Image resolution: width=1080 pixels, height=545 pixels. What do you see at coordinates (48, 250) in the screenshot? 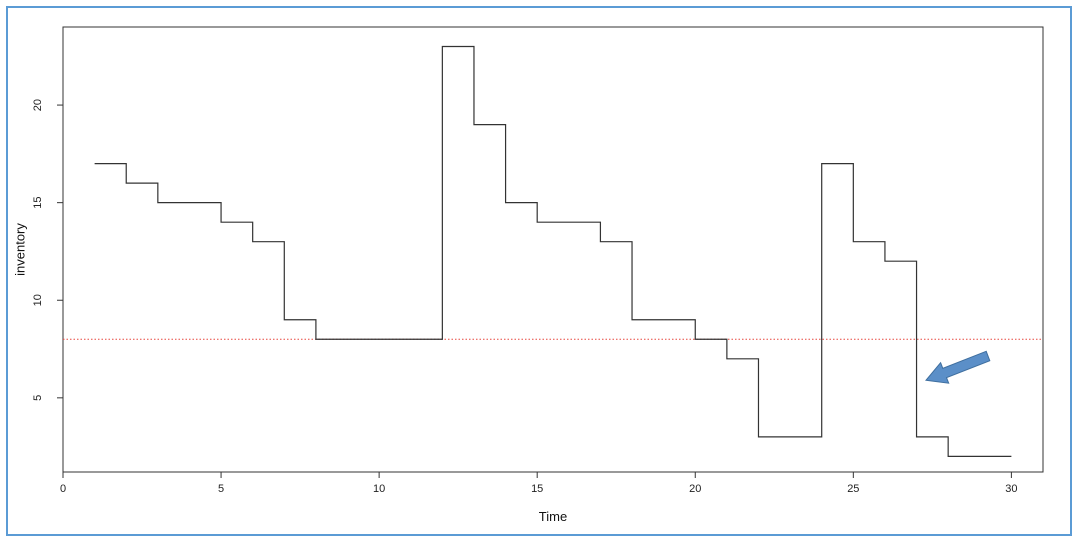
I see `y-axis: 5 10 15 20` at bounding box center [48, 250].